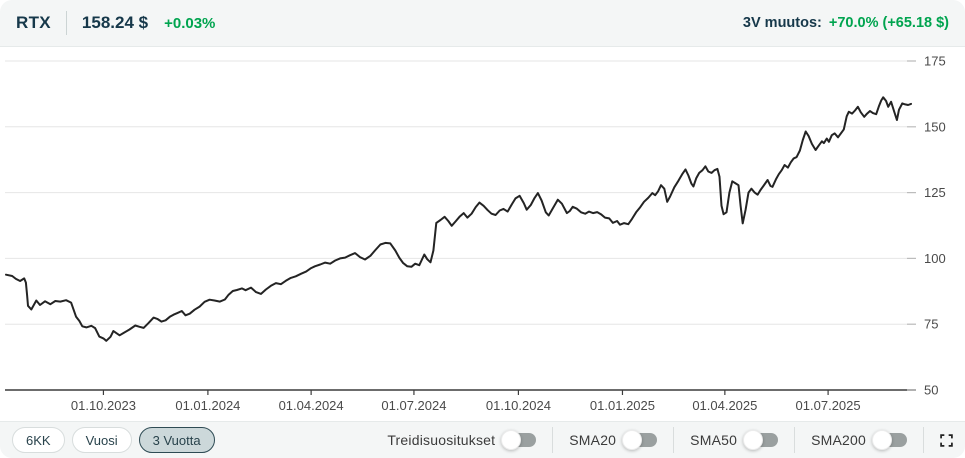 This screenshot has width=965, height=458. What do you see at coordinates (413, 405) in the screenshot?
I see `svg-text: 01.07.2024` at bounding box center [413, 405].